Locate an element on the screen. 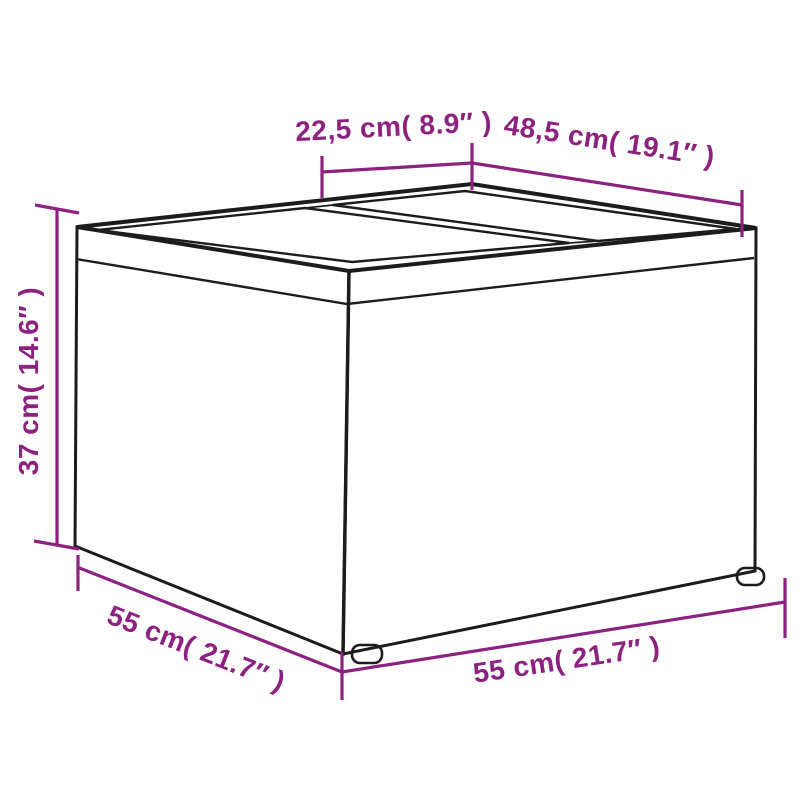 Image resolution: width=800 pixels, height=800 pixels. table-foot-front is located at coordinates (367, 654).